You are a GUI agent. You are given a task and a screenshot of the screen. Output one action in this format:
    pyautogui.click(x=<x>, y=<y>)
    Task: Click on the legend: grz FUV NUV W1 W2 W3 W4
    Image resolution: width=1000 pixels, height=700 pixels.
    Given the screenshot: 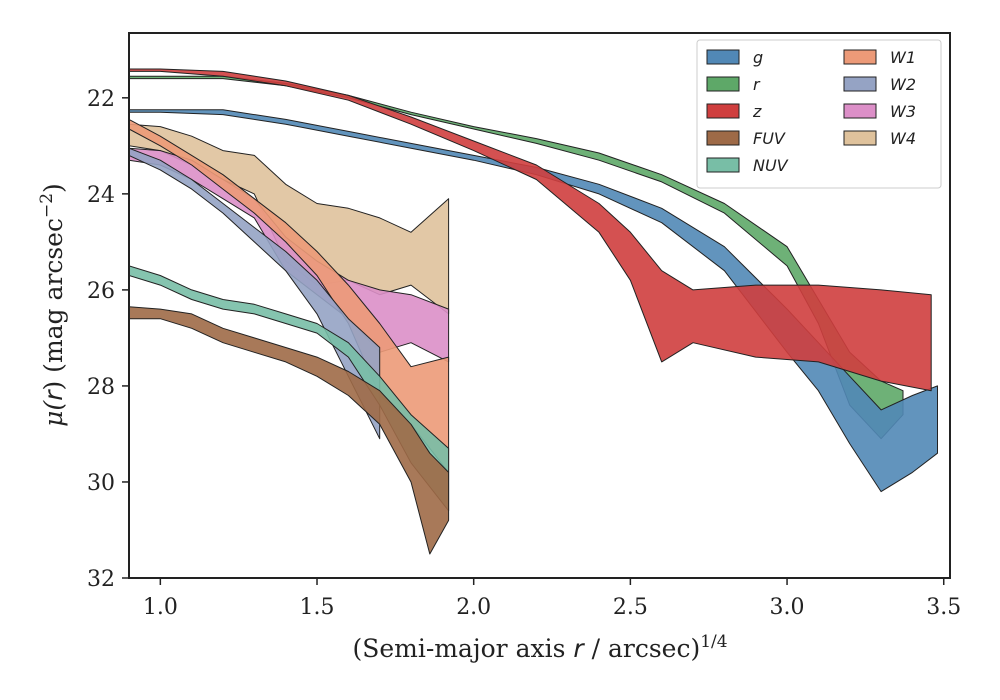 What is the action you would take?
    pyautogui.click(x=819, y=114)
    